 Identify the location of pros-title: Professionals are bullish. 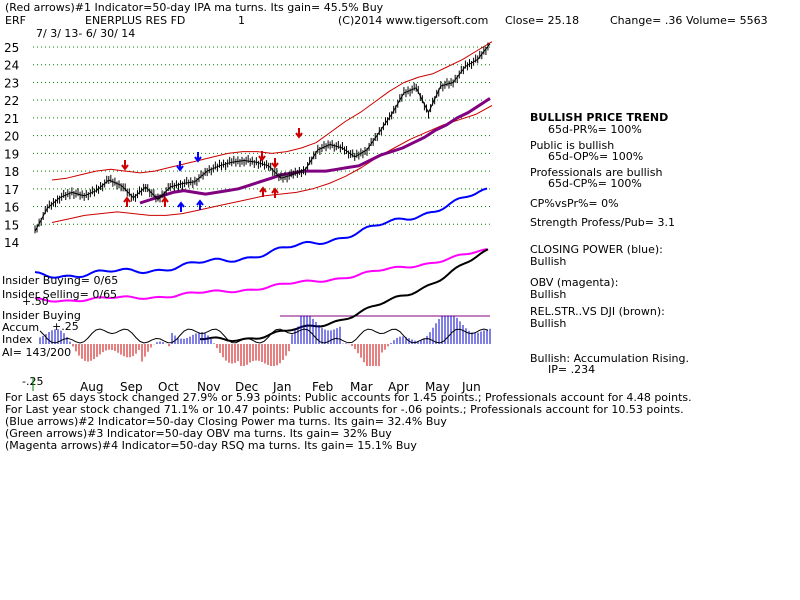
(596, 172).